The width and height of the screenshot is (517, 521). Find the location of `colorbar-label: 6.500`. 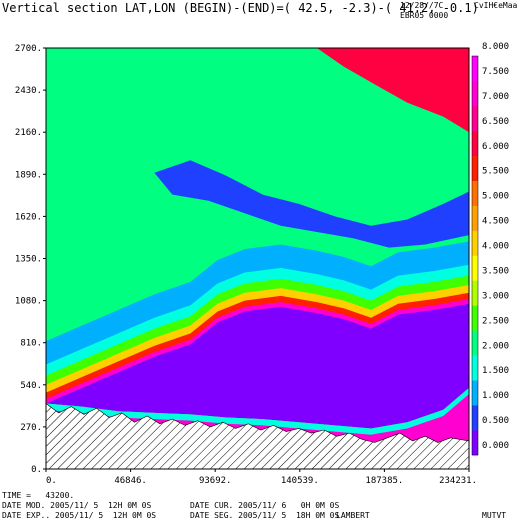

colorbar-label: 6.500 is located at coordinates (495, 122).